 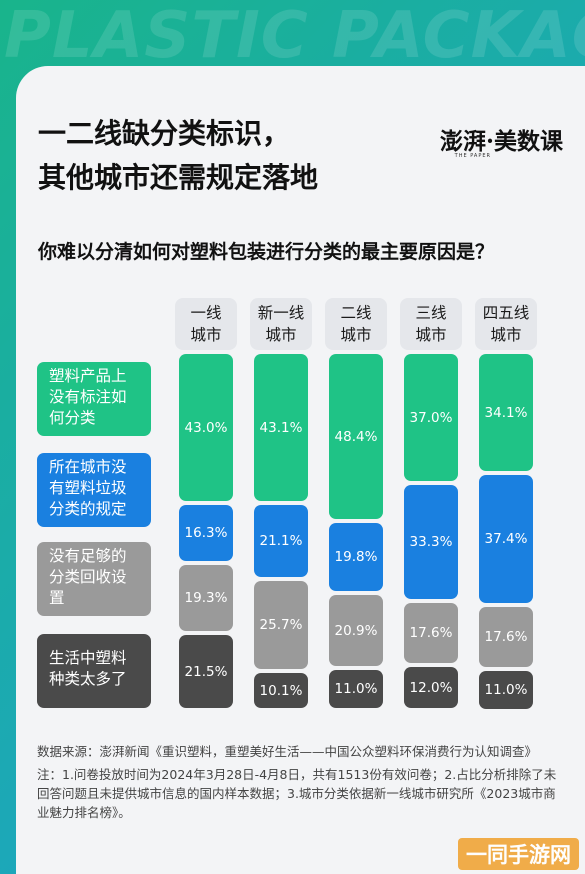 I want to click on bar-segment: 20.9%, so click(x=356, y=630).